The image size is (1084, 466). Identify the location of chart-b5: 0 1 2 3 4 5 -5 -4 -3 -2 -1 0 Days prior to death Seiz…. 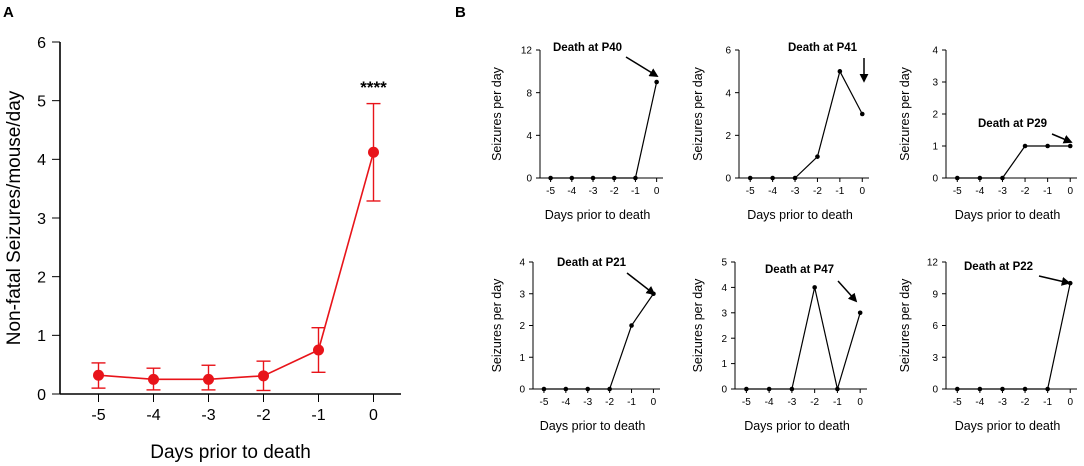
(779, 345).